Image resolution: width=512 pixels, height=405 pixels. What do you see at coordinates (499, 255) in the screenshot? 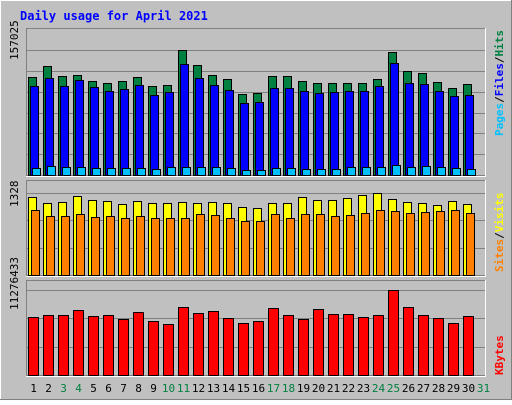
I see `legend-item-sites: Sites` at bounding box center [499, 255].